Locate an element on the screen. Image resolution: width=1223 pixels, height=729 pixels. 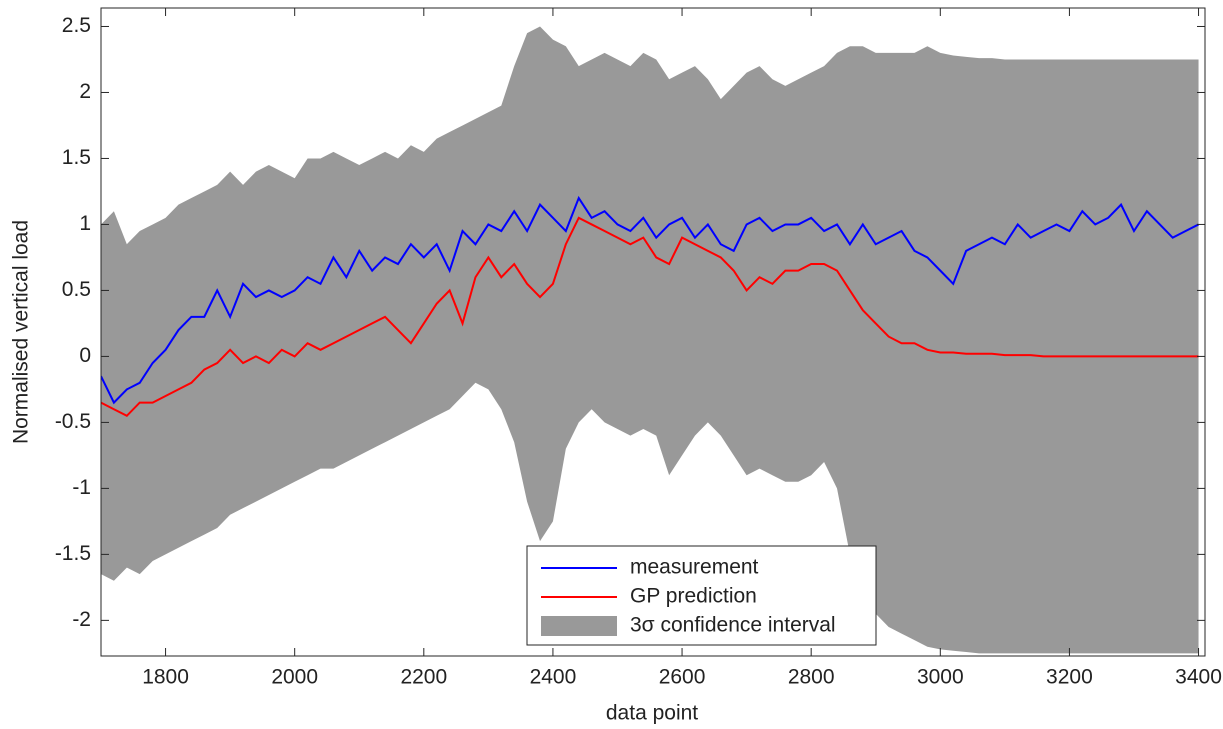
y-tick-label: 2 is located at coordinates (85, 91).